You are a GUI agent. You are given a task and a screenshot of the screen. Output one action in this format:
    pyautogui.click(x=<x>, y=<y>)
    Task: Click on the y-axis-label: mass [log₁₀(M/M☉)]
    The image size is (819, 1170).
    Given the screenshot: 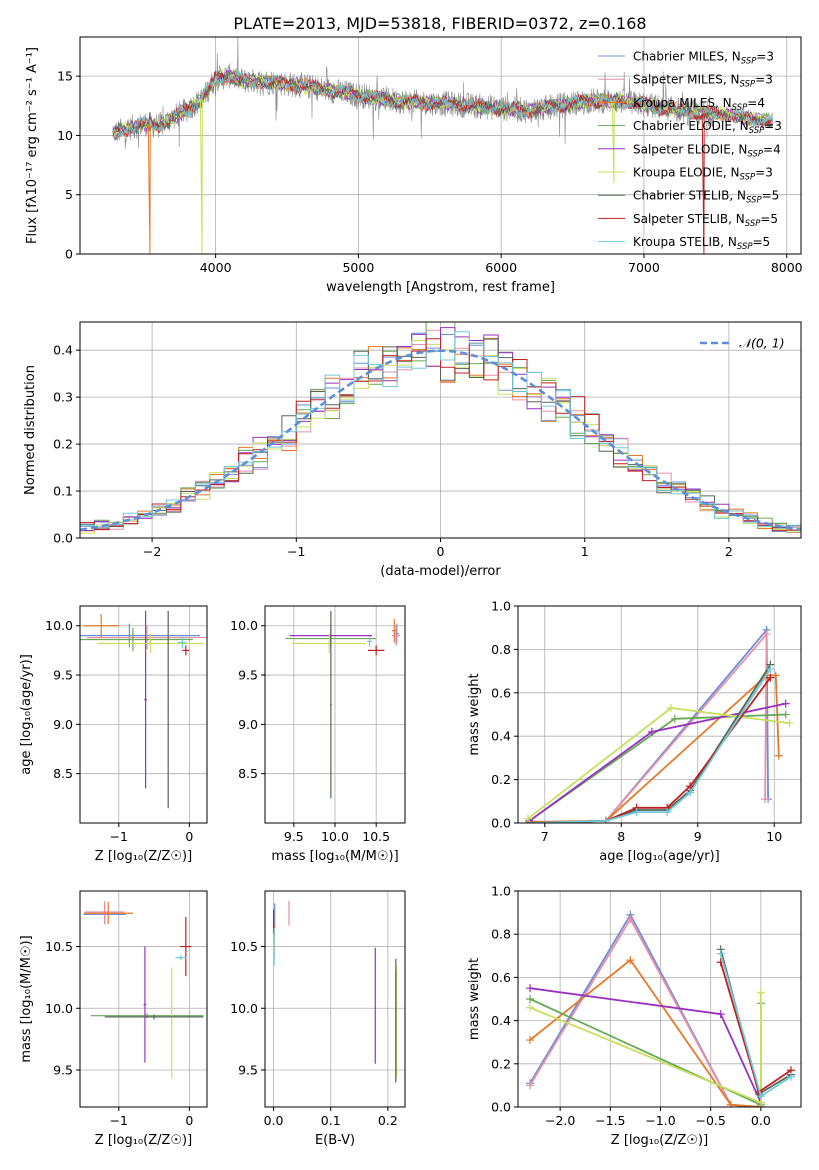 What is the action you would take?
    pyautogui.click(x=26, y=998)
    